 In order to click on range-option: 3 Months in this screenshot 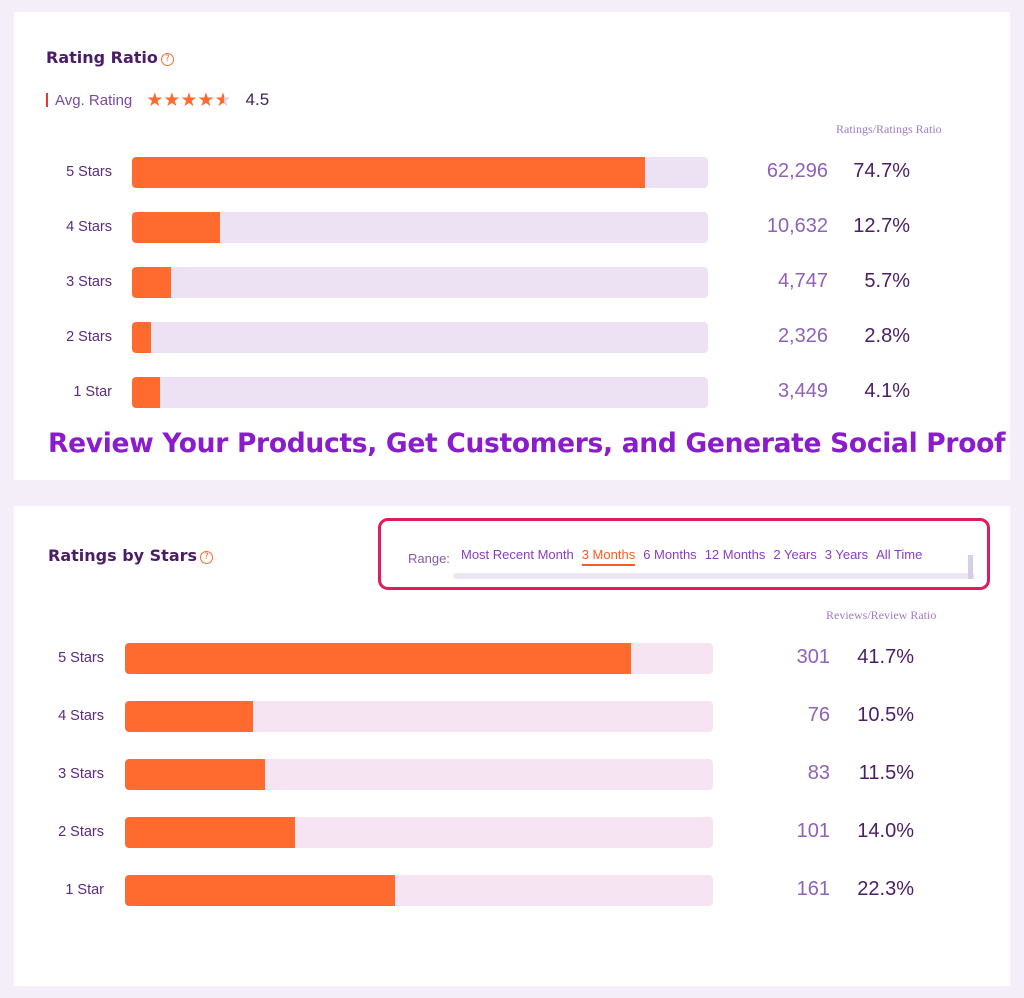, I will do `click(608, 556)`.